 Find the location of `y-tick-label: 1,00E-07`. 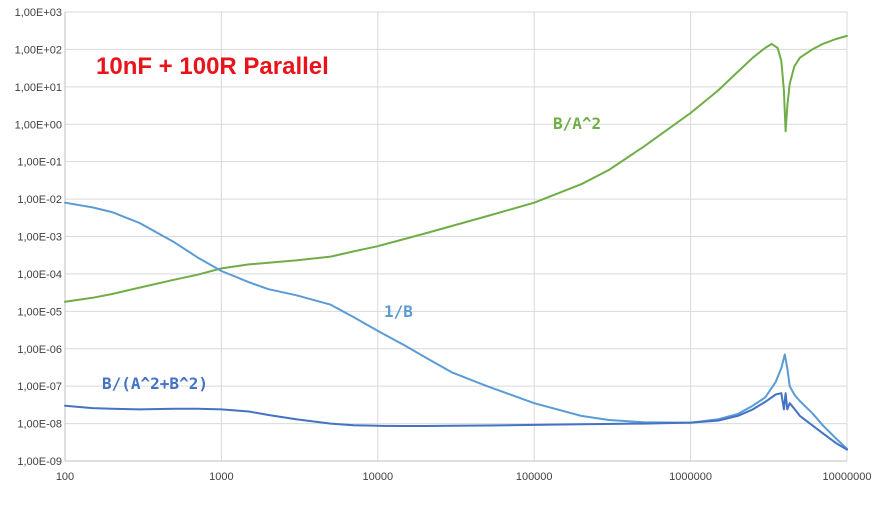

y-tick-label: 1,00E-07 is located at coordinates (39, 387).